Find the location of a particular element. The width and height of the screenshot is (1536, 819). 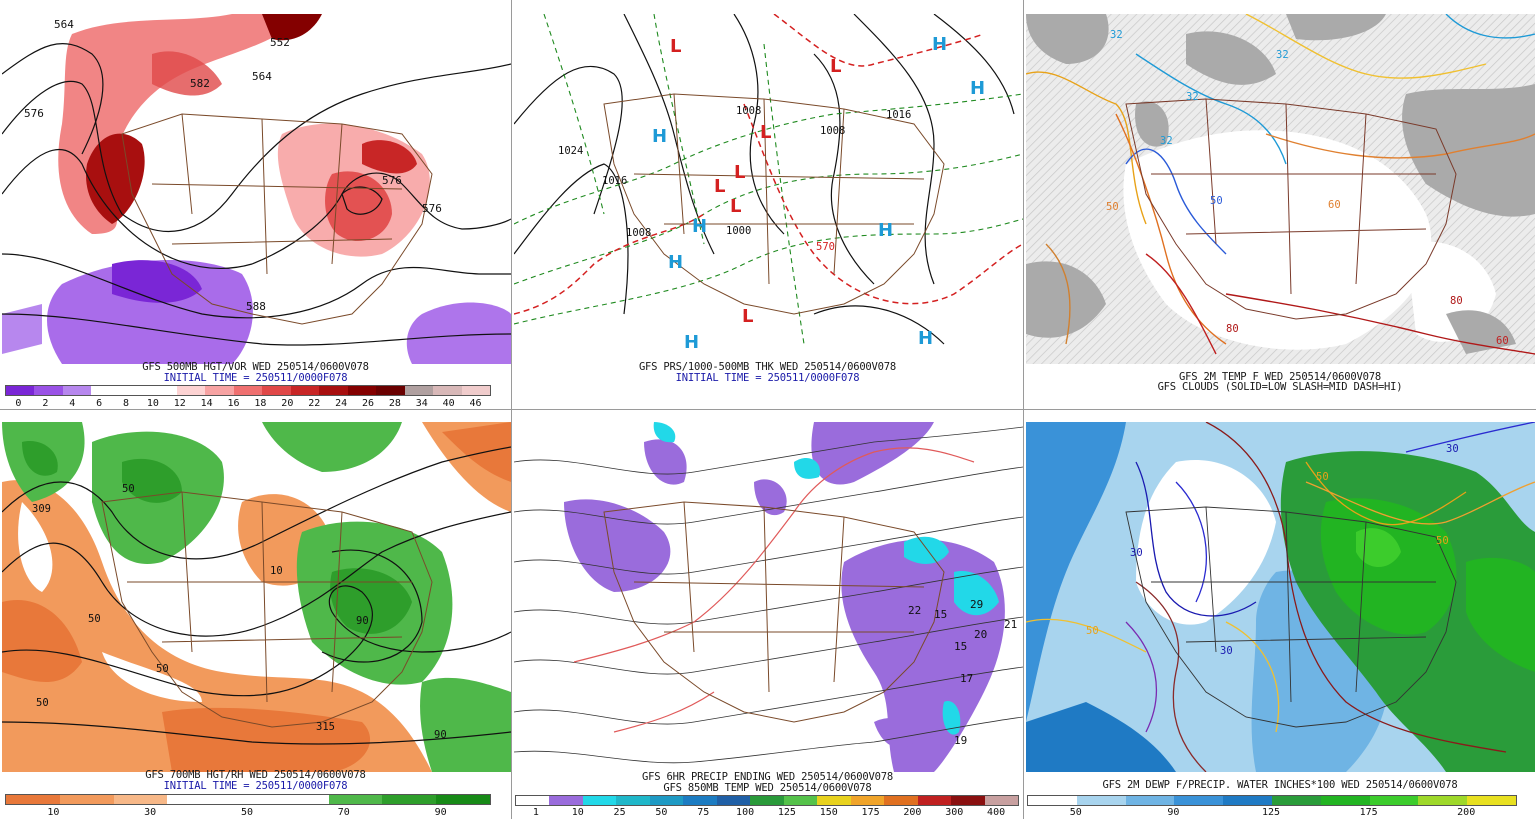

color-scale-ticks: 1 10 25 50 75 100 125 150 175 200 300 400 is located at coordinates (766, 812).